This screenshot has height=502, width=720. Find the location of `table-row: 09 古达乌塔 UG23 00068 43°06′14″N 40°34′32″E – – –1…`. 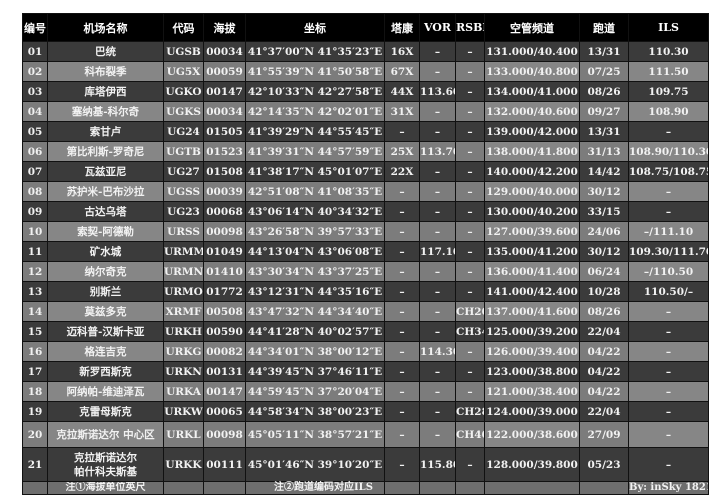

table-row: 09 古达乌塔 UG23 00068 43°06′14″N 40°34′32″E – – –1… is located at coordinates (365, 211).